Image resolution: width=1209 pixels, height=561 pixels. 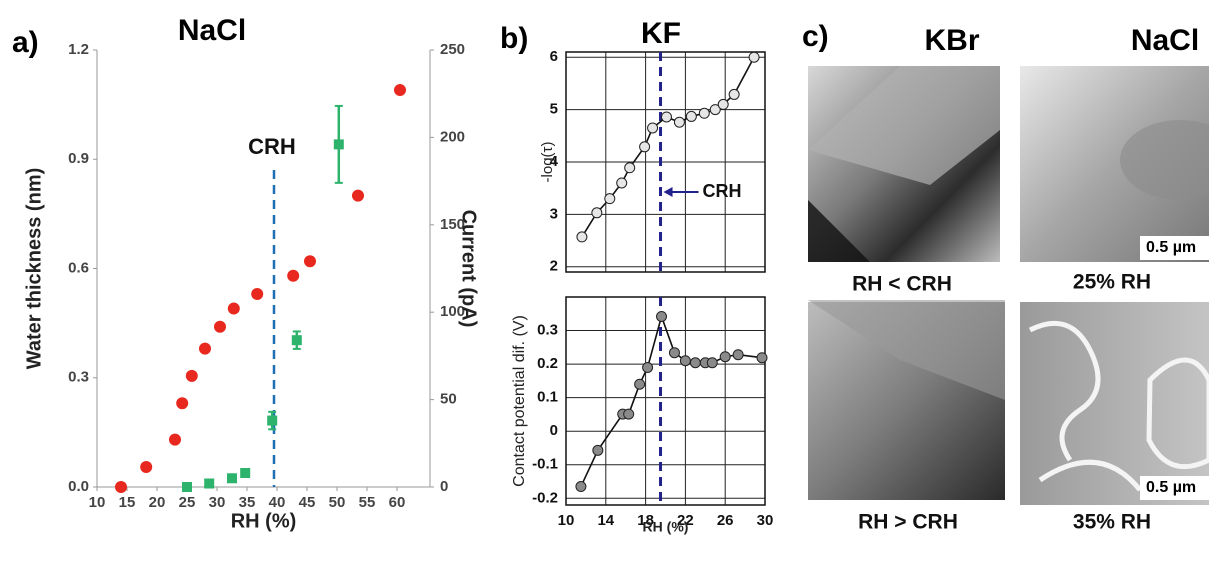 I want to click on y-axis-label: Contact potential dif. (V), so click(x=519, y=401).